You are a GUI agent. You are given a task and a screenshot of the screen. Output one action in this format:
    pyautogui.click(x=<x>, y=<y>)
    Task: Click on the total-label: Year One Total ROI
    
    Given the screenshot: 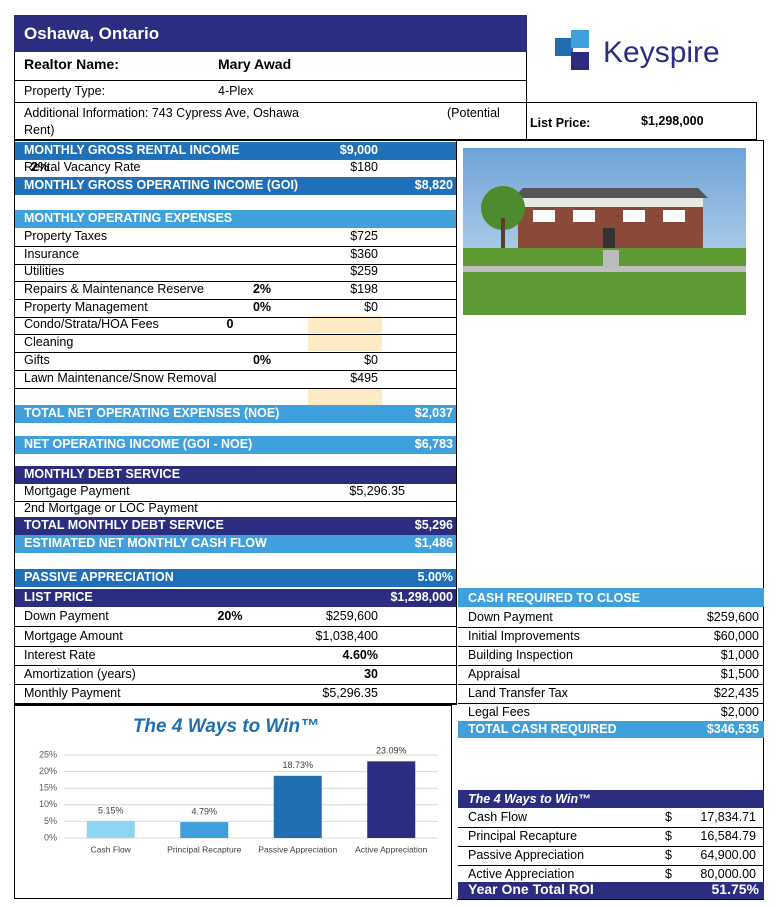 What is the action you would take?
    pyautogui.click(x=531, y=889)
    